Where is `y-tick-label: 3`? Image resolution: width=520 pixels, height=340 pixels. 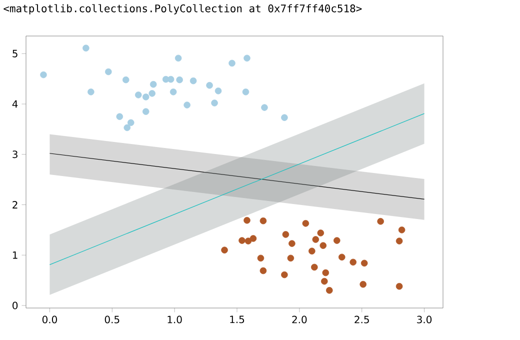 y-tick-label: 3 is located at coordinates (15, 154).